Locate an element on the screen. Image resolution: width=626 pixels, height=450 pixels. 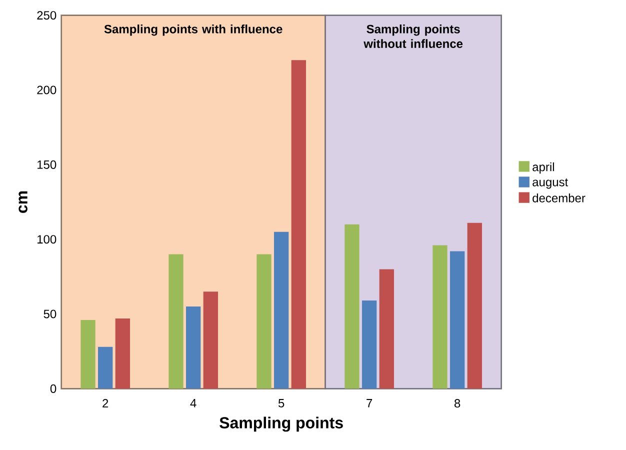
x-axis-title: Sampling points is located at coordinates (281, 424).